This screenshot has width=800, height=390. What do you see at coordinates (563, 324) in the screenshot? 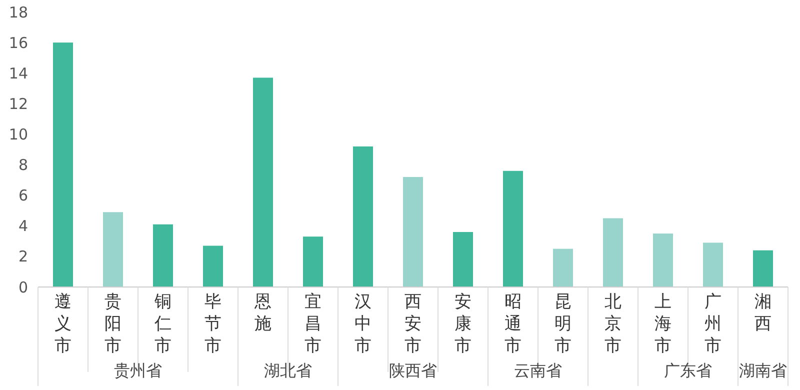
I see `x-tick-label: 昆明市` at bounding box center [563, 324].